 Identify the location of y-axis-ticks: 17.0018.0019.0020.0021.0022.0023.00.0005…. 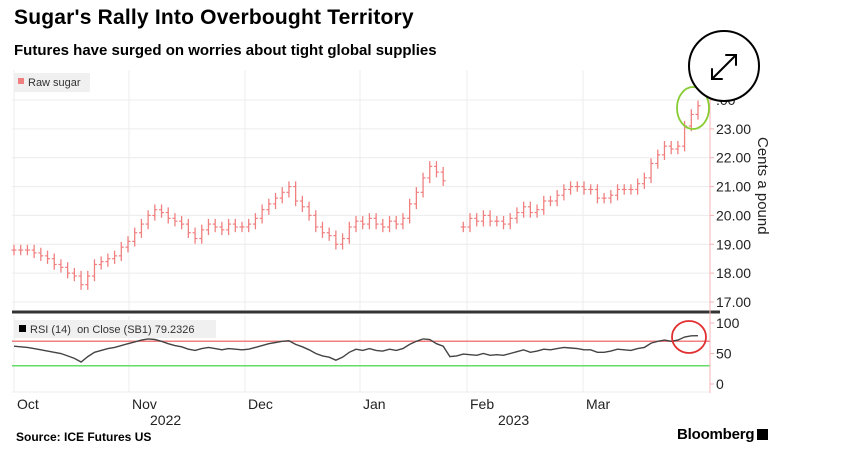
(730, 242).